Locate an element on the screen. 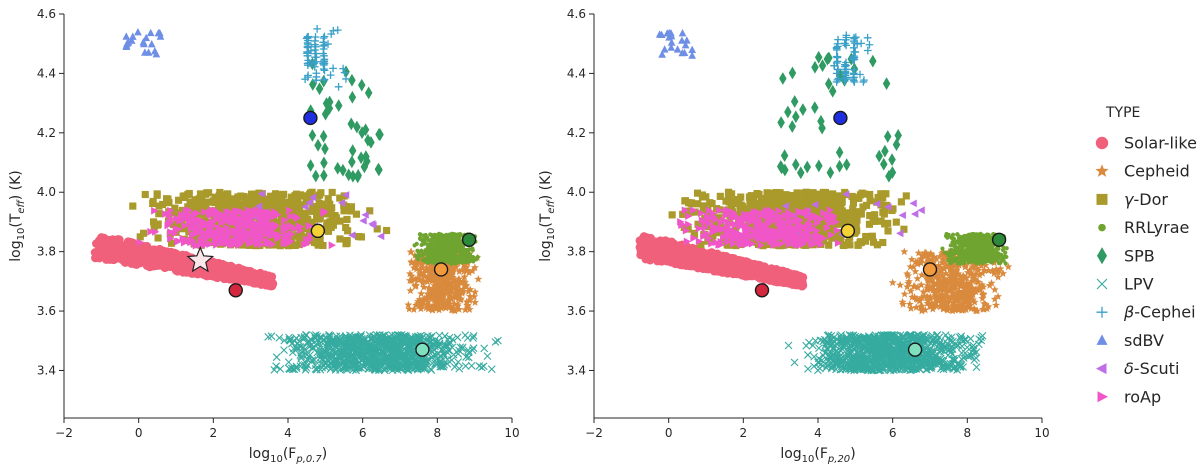 Image resolution: width=1200 pixels, height=473 pixels. point-δ-Scuti is located at coordinates (365, 215).